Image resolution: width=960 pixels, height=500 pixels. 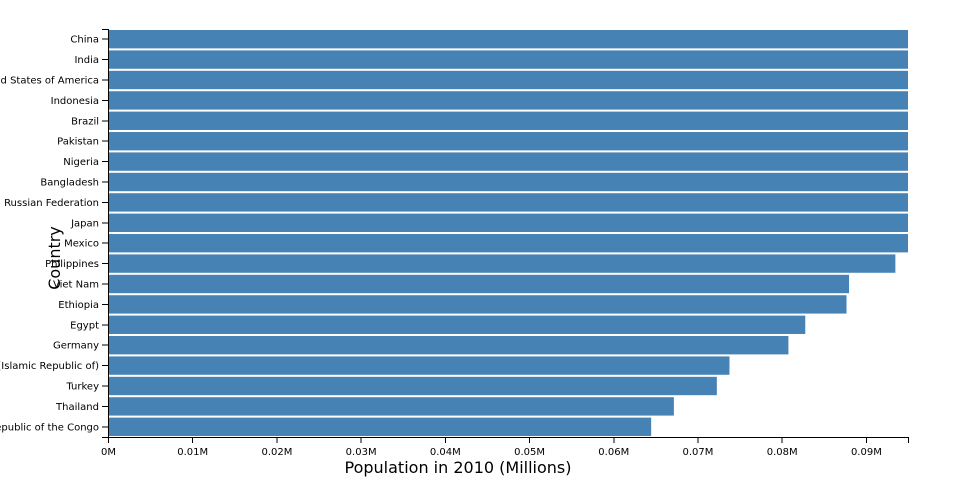 I want to click on y-axis-title: Country, so click(x=54, y=258).